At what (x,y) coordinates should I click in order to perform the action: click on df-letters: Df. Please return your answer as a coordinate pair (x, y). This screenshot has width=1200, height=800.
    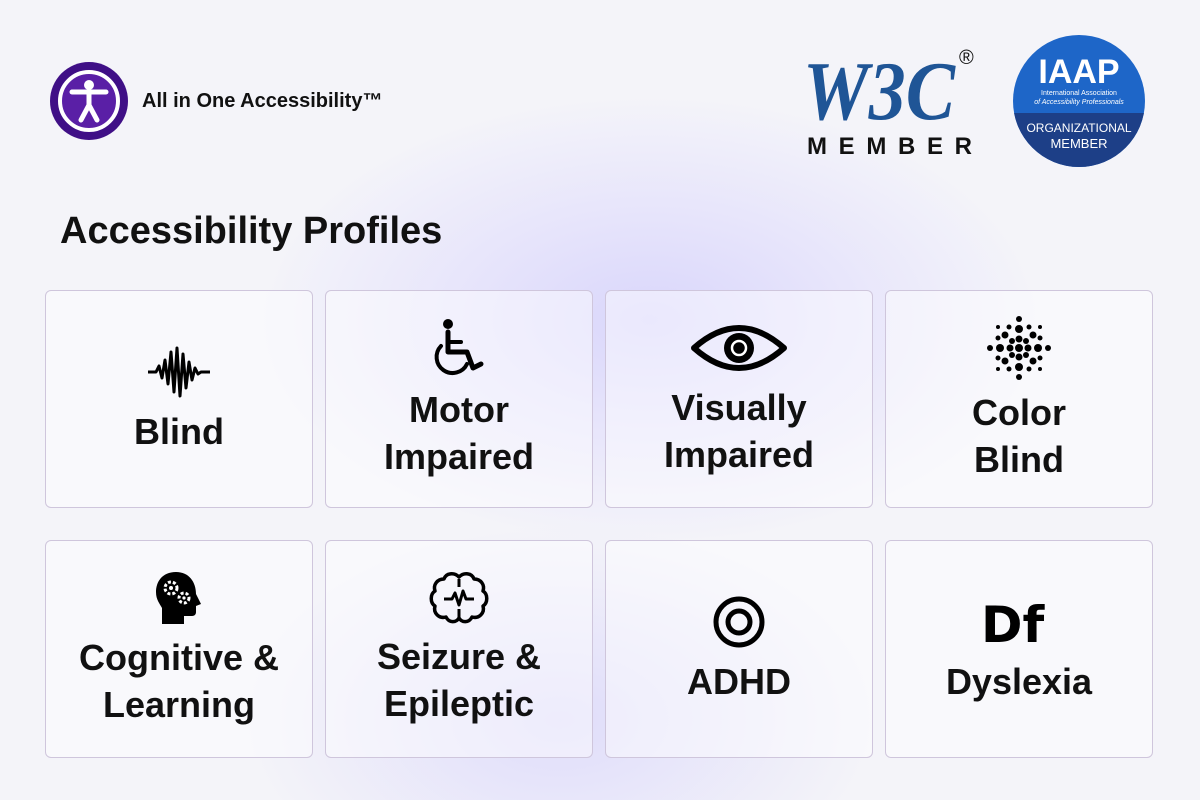
    Looking at the image, I should click on (1013, 623).